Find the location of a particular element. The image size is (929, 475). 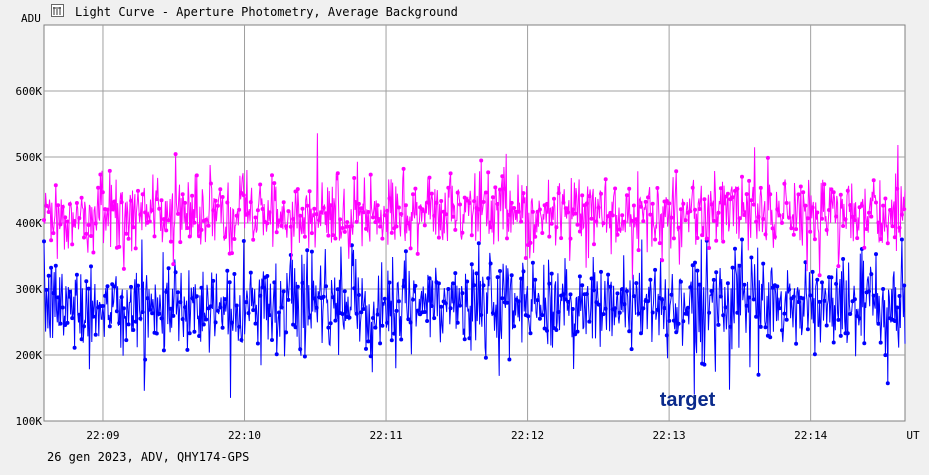

x-axis-unit-label: UT is located at coordinates (913, 435).